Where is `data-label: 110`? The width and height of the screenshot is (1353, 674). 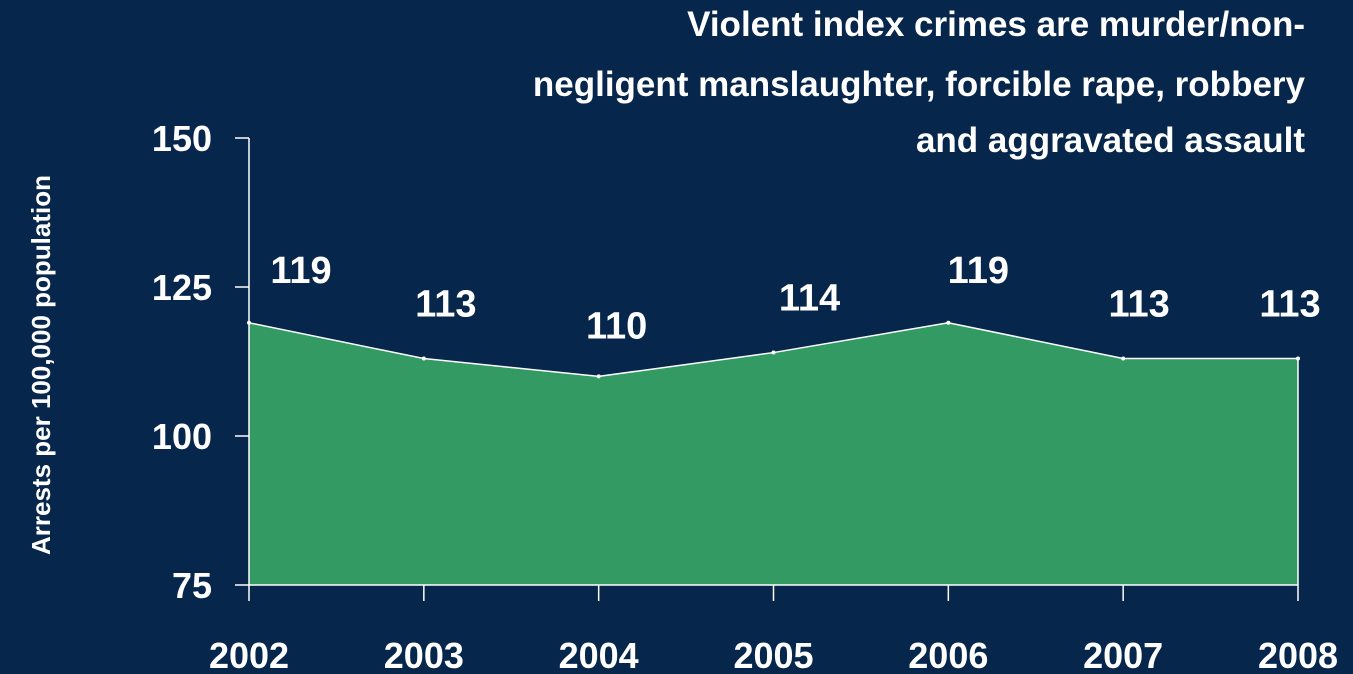
data-label: 110 is located at coordinates (616, 326).